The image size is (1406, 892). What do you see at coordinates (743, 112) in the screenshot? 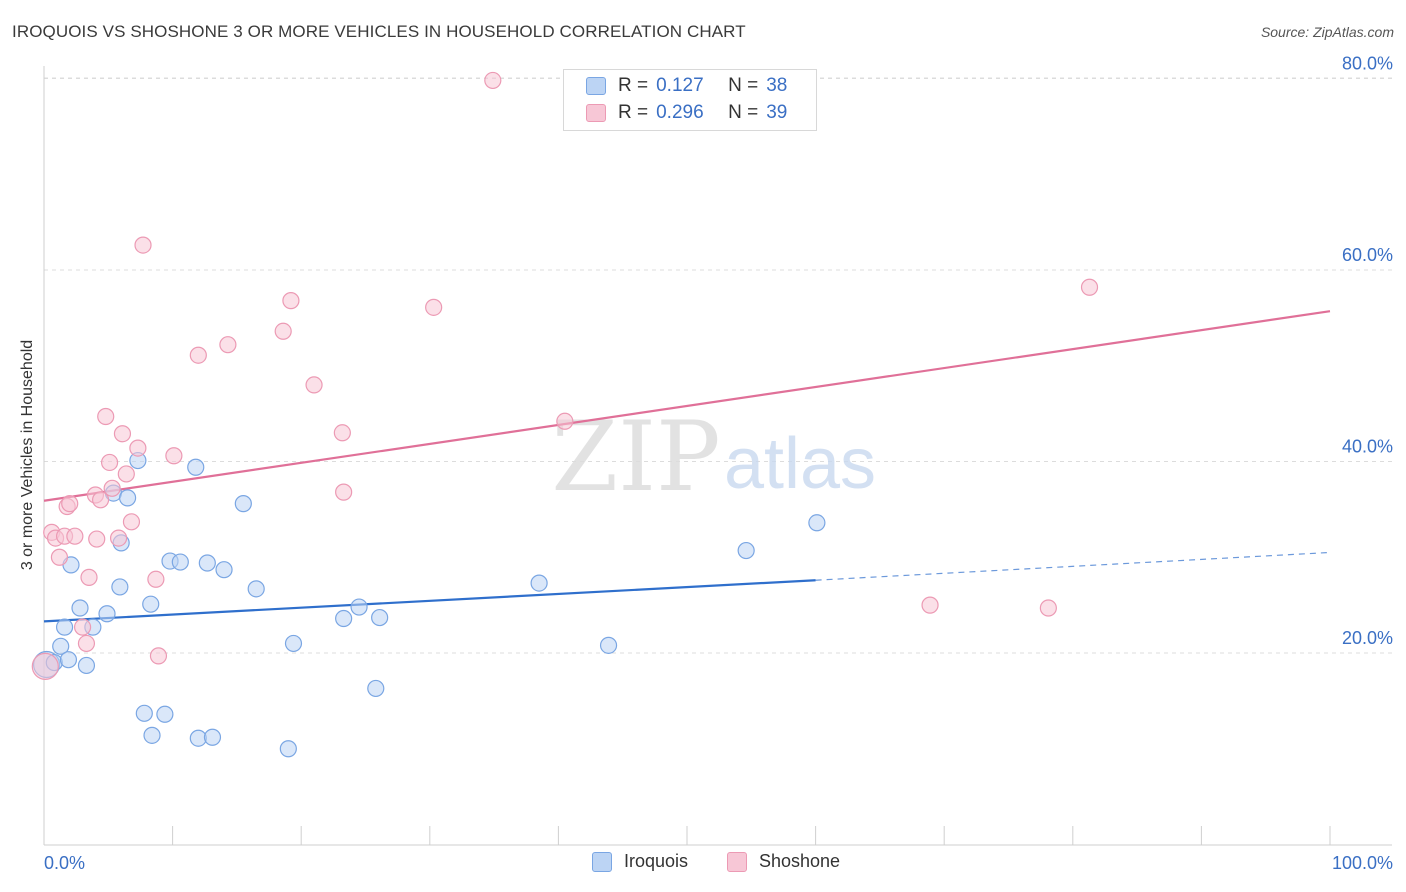
I see `legend-n-label: N =` at bounding box center [743, 112].